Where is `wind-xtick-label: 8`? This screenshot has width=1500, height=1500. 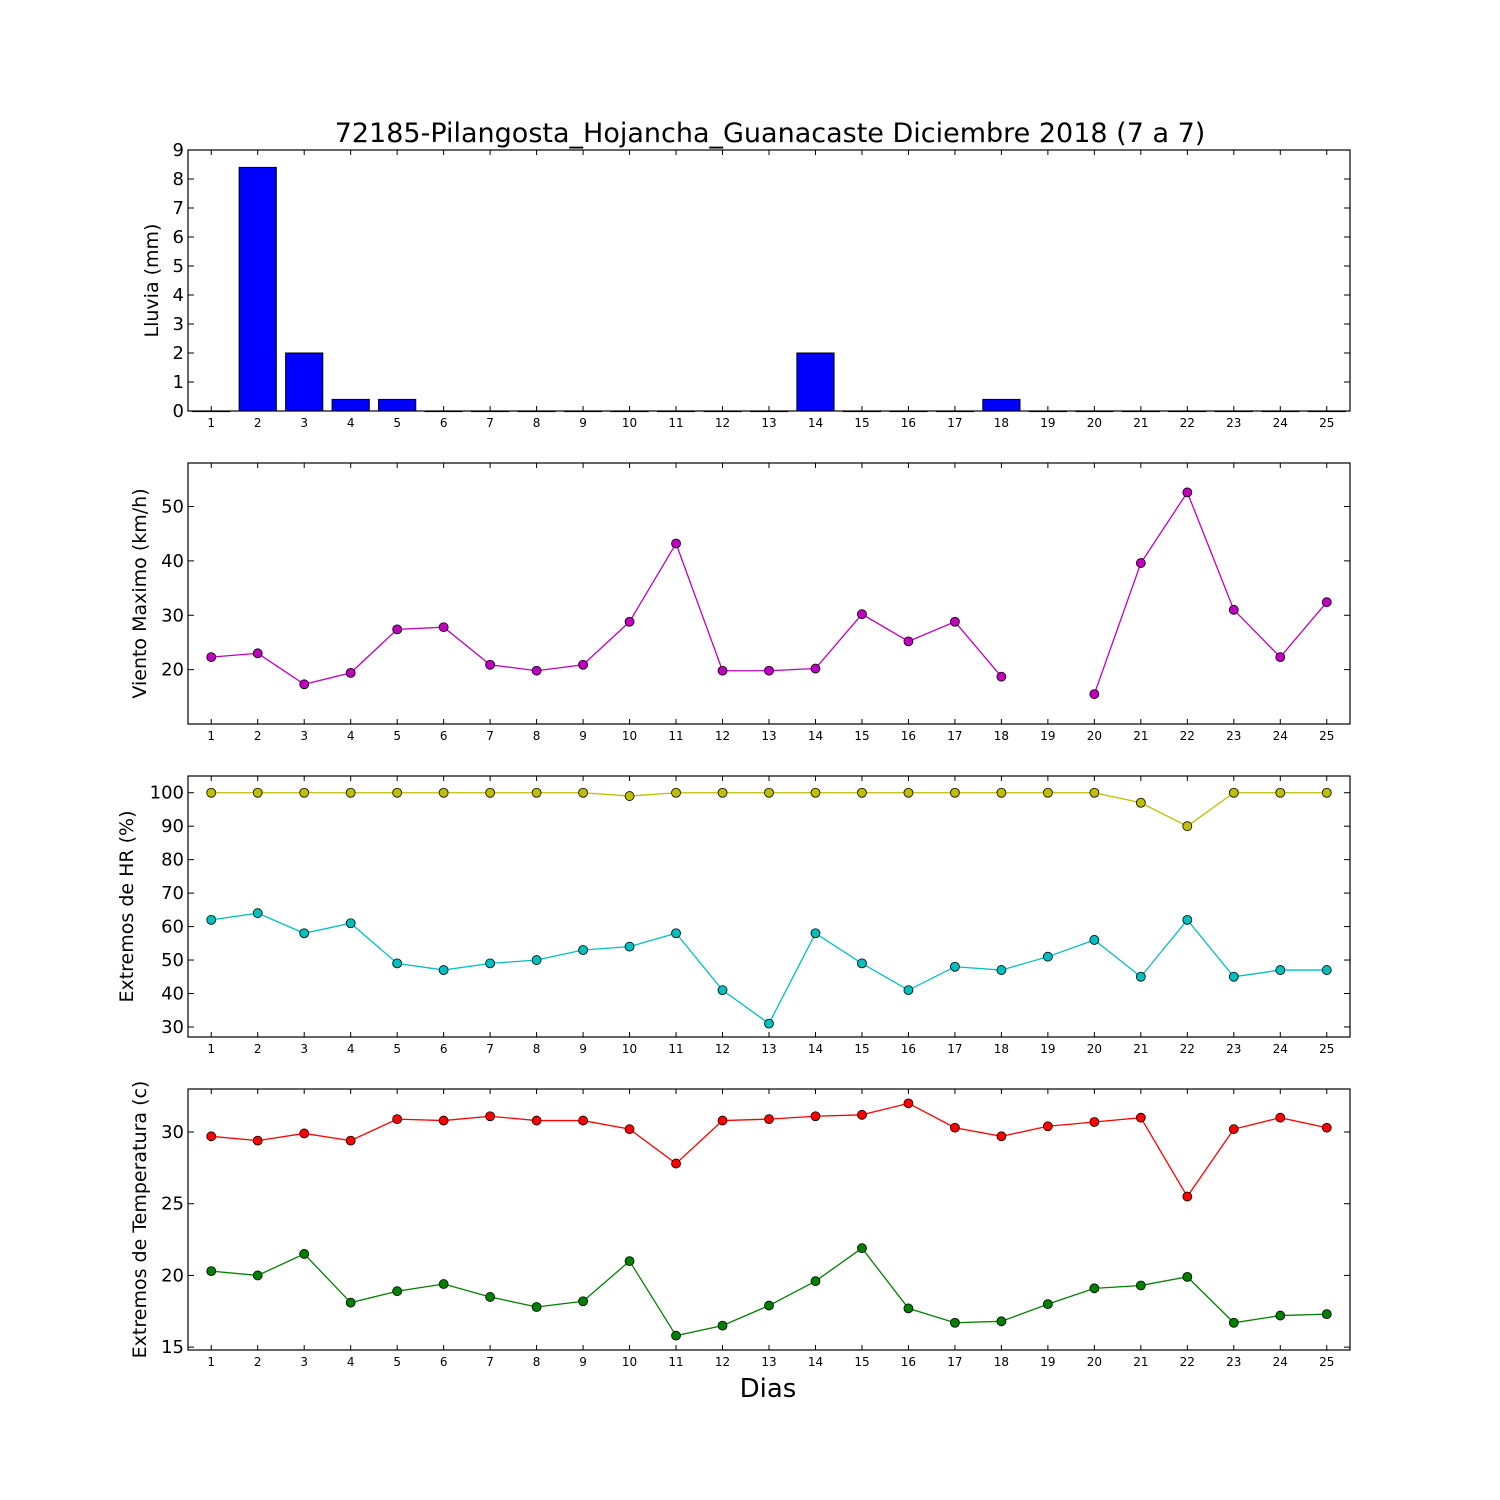 wind-xtick-label: 8 is located at coordinates (537, 736).